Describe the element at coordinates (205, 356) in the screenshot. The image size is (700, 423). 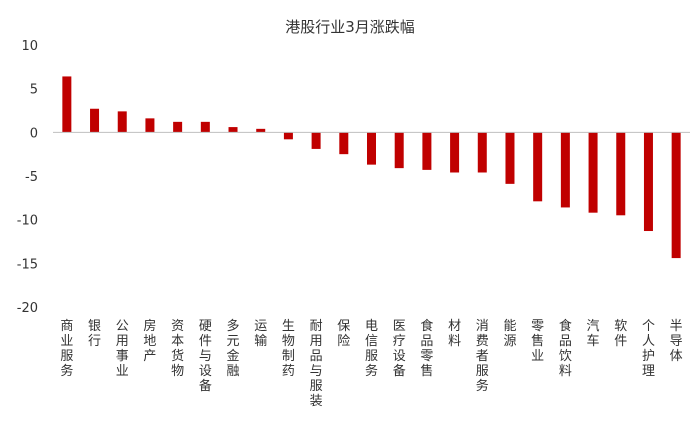
I see `x-tick-label: 硬件与设备` at that location.